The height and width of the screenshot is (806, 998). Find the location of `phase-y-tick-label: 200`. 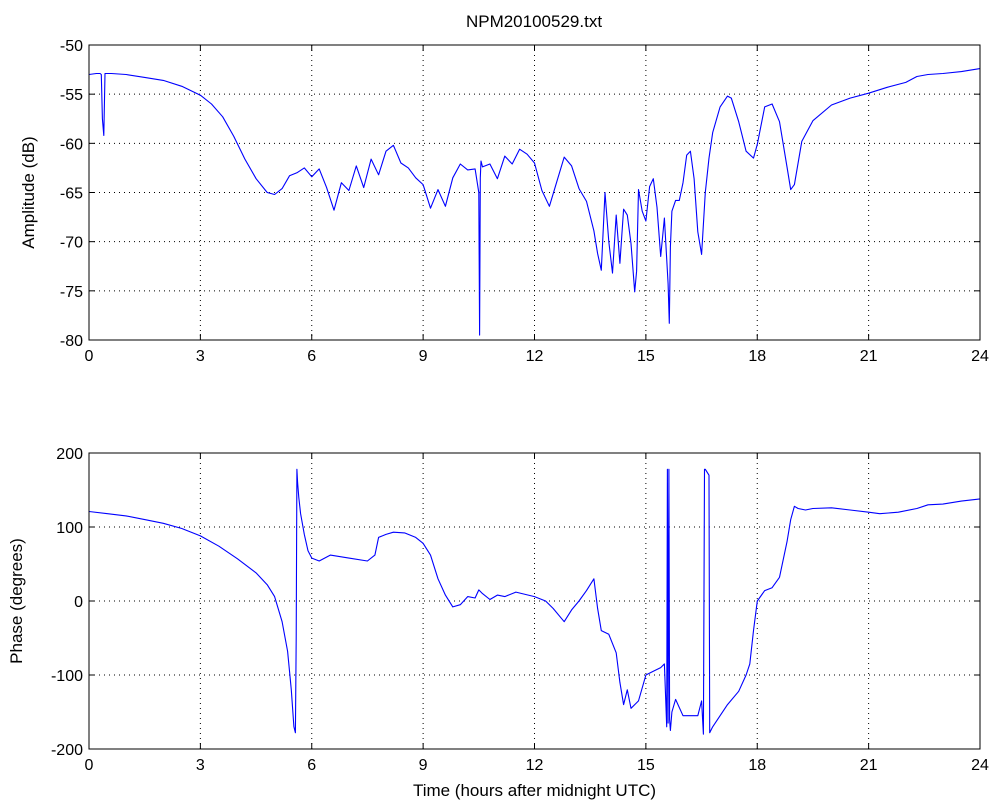

phase-y-tick-label: 200 is located at coordinates (69, 454).